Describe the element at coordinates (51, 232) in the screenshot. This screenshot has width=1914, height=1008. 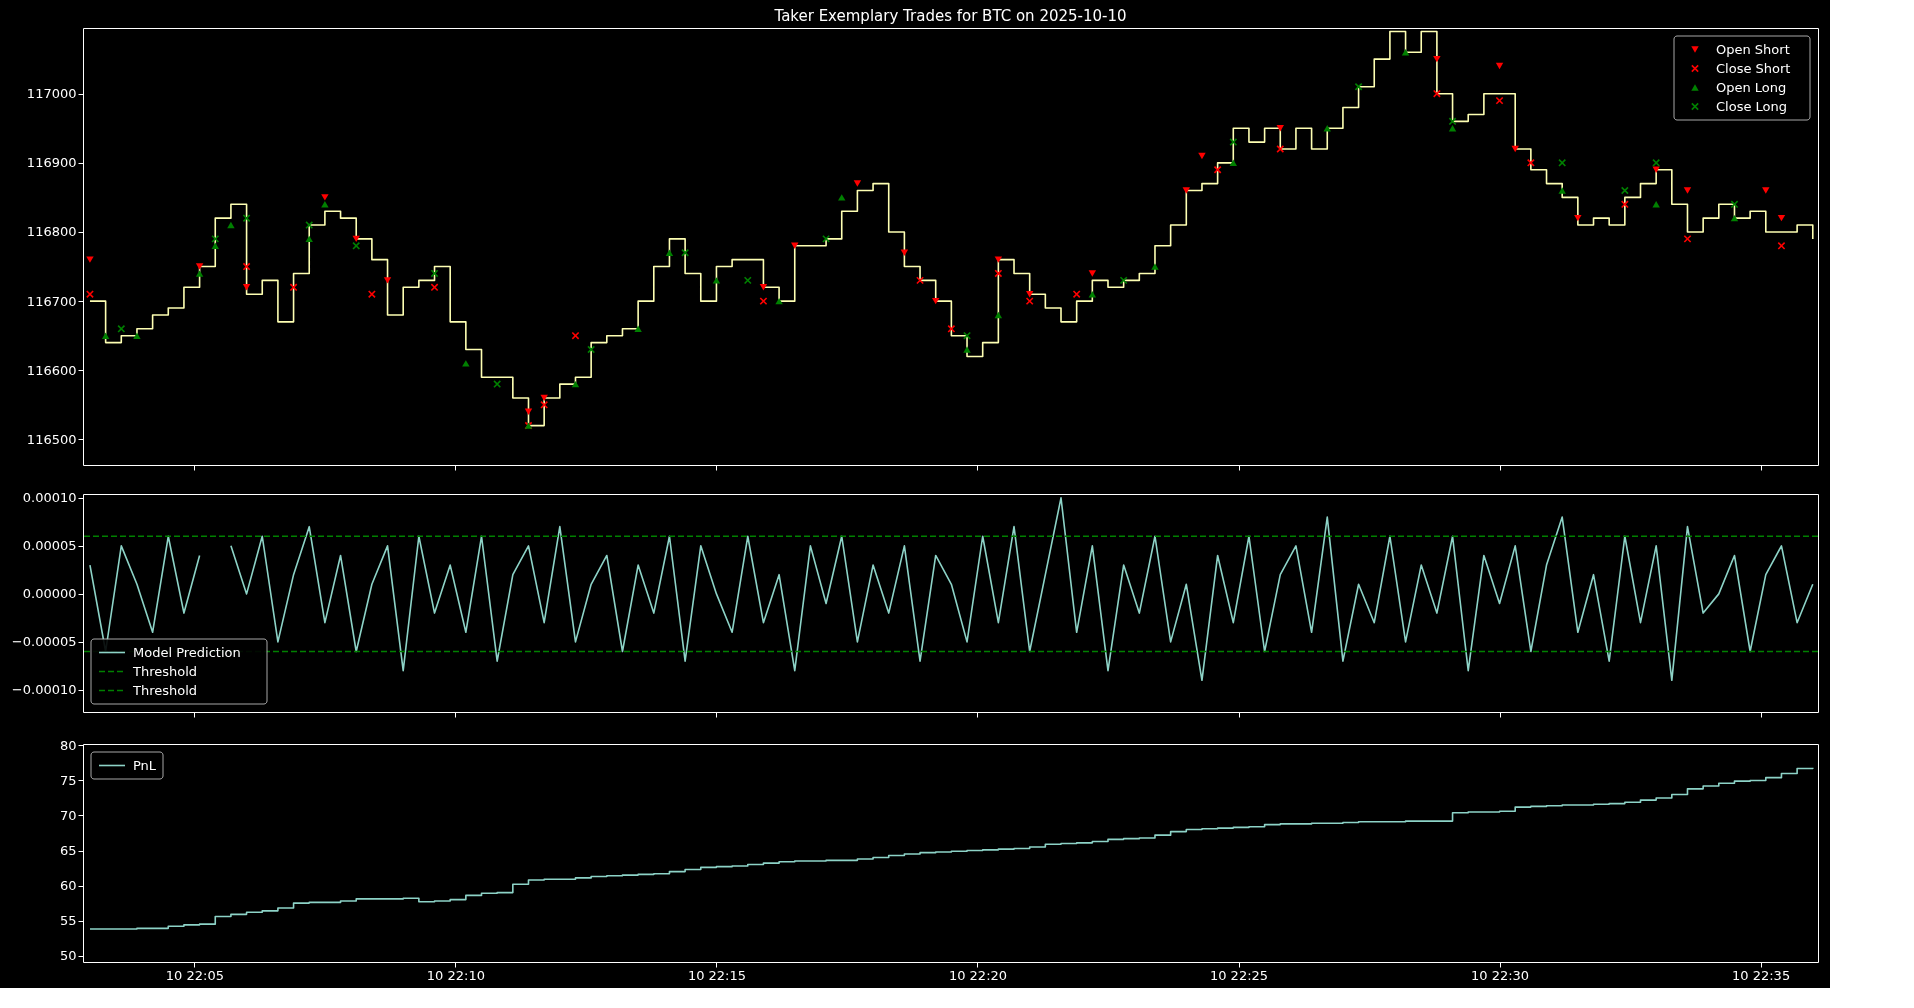
I see `y-tick-label: 116800` at that location.